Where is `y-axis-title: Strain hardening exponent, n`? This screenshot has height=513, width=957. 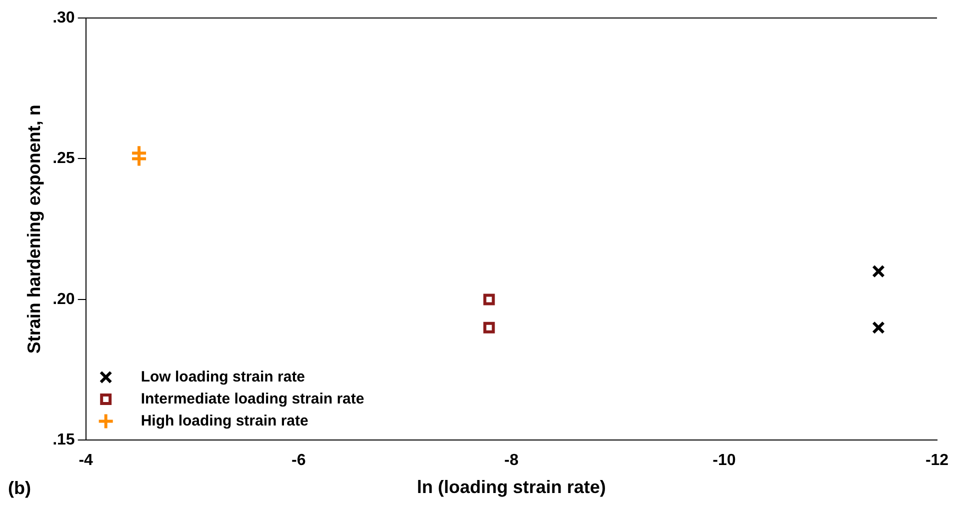 y-axis-title: Strain hardening exponent, n is located at coordinates (34, 229).